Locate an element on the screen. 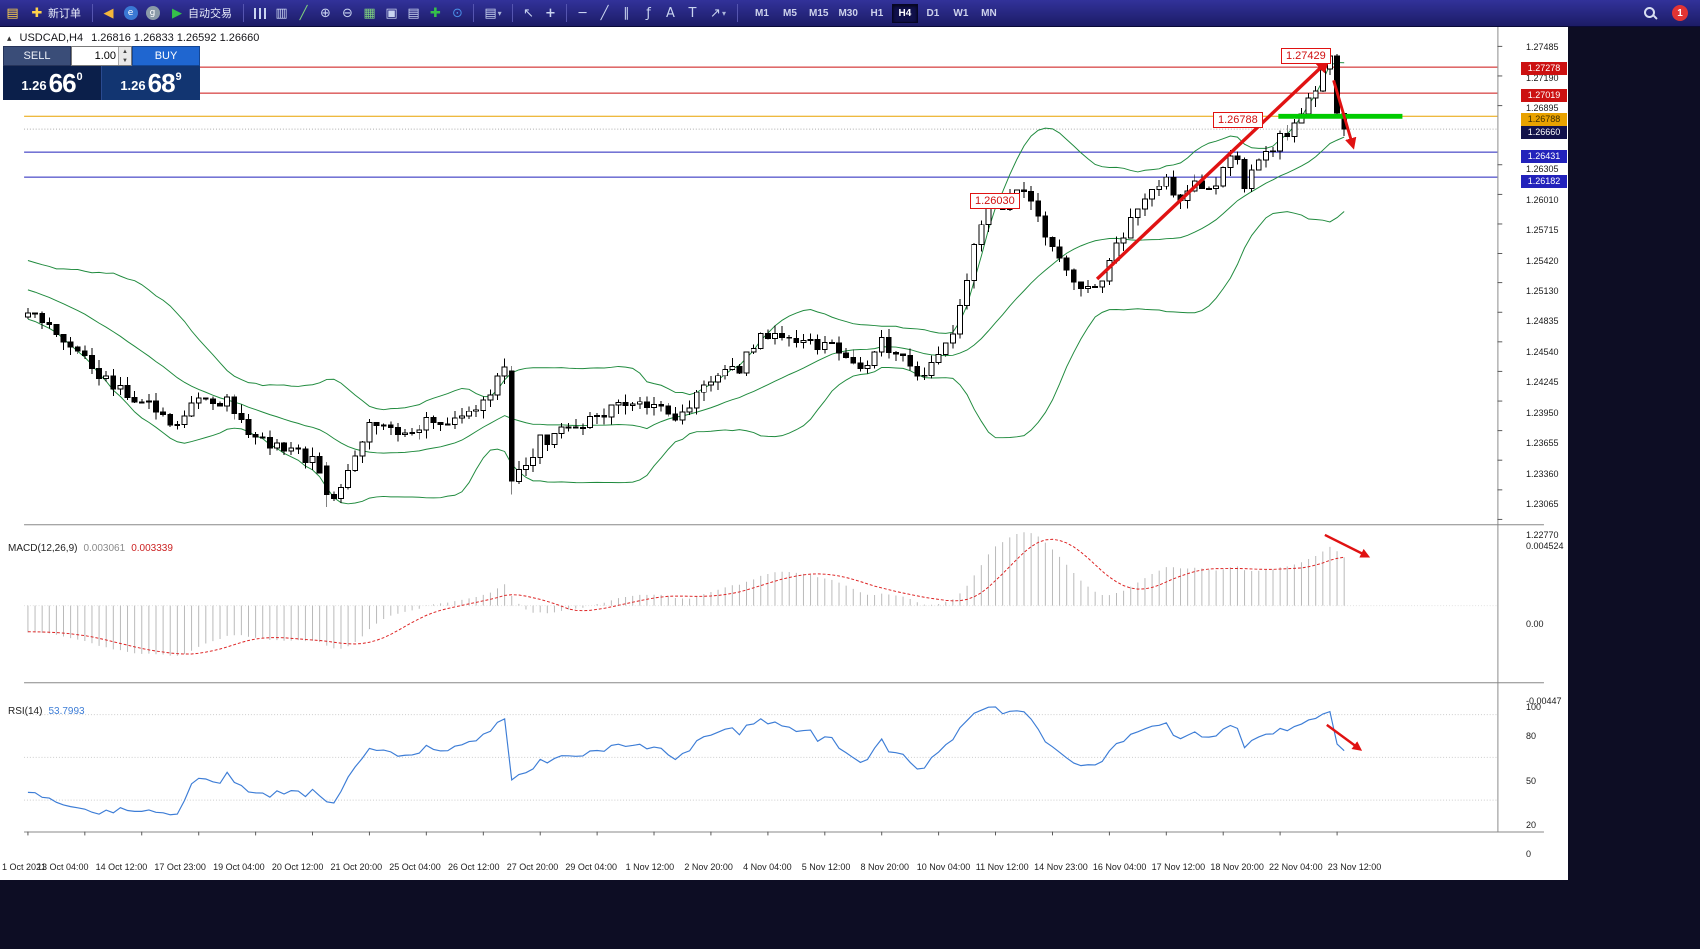 This screenshot has height=949, width=1700. macd-scale-label: 0.00 is located at coordinates (1535, 624).